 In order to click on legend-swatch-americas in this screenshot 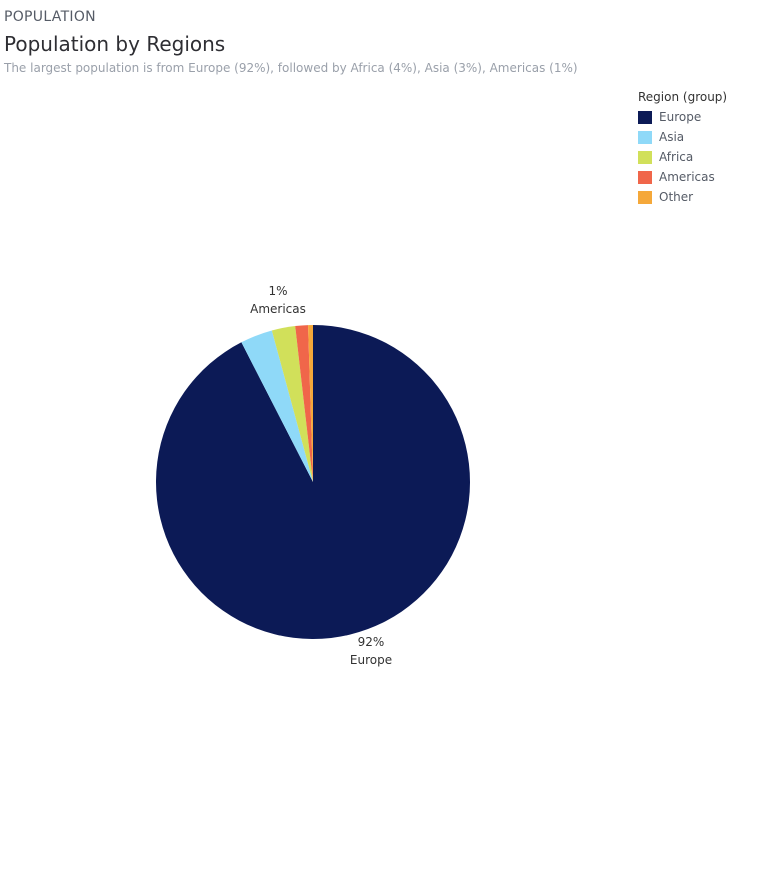, I will do `click(645, 177)`.